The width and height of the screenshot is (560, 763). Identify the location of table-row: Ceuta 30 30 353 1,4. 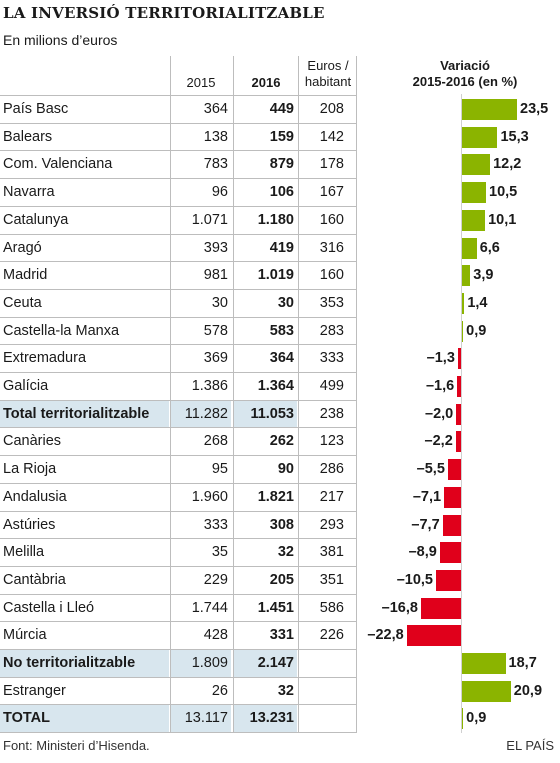
(280, 304).